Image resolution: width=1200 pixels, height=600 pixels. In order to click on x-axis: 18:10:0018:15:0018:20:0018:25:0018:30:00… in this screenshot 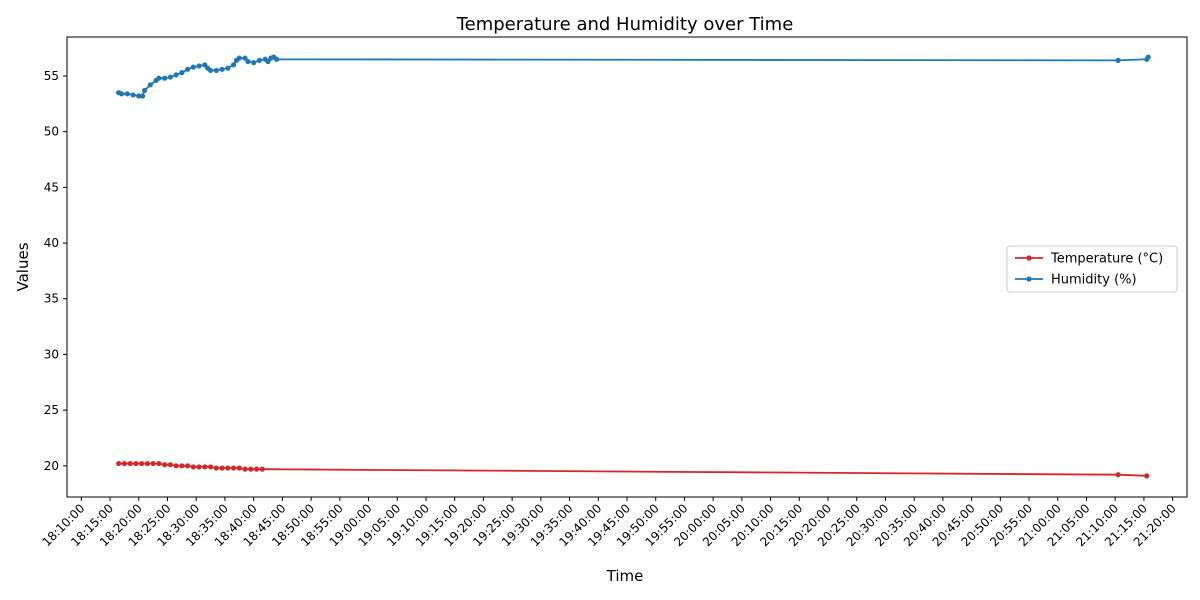, I will do `click(609, 523)`.